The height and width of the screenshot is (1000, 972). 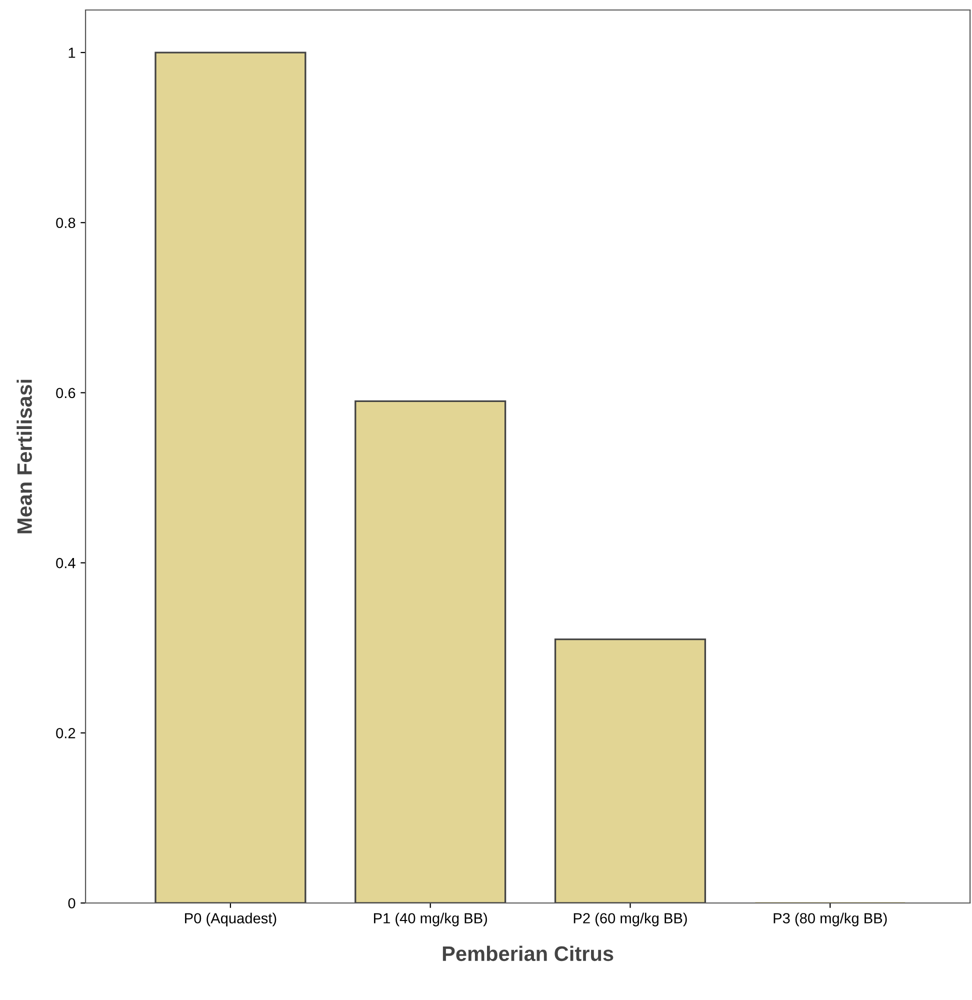 I want to click on y-tick-label: 0.8, so click(x=66, y=223).